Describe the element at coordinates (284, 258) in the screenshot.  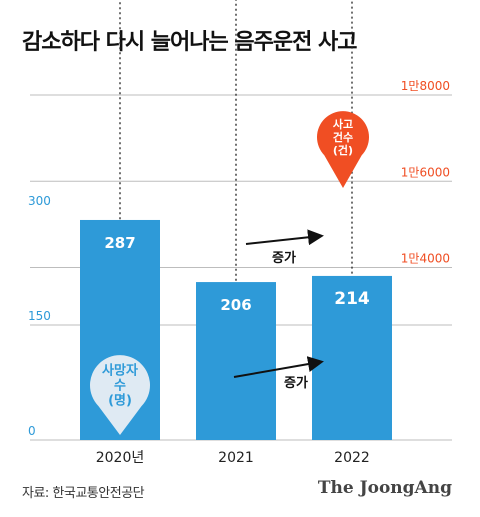
I see `increase-label-line: 증가` at that location.